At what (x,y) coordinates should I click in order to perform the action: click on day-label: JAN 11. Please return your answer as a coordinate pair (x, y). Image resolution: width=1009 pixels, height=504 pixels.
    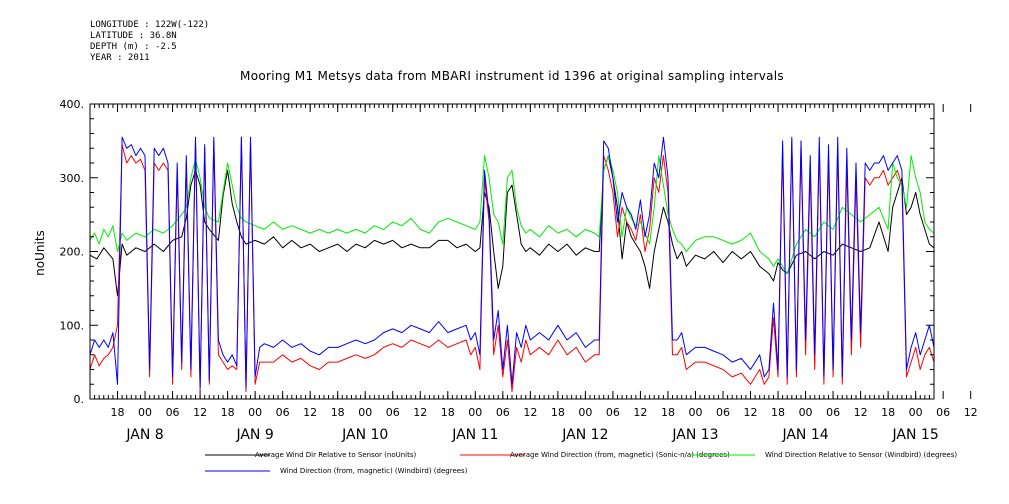
    Looking at the image, I should click on (474, 435).